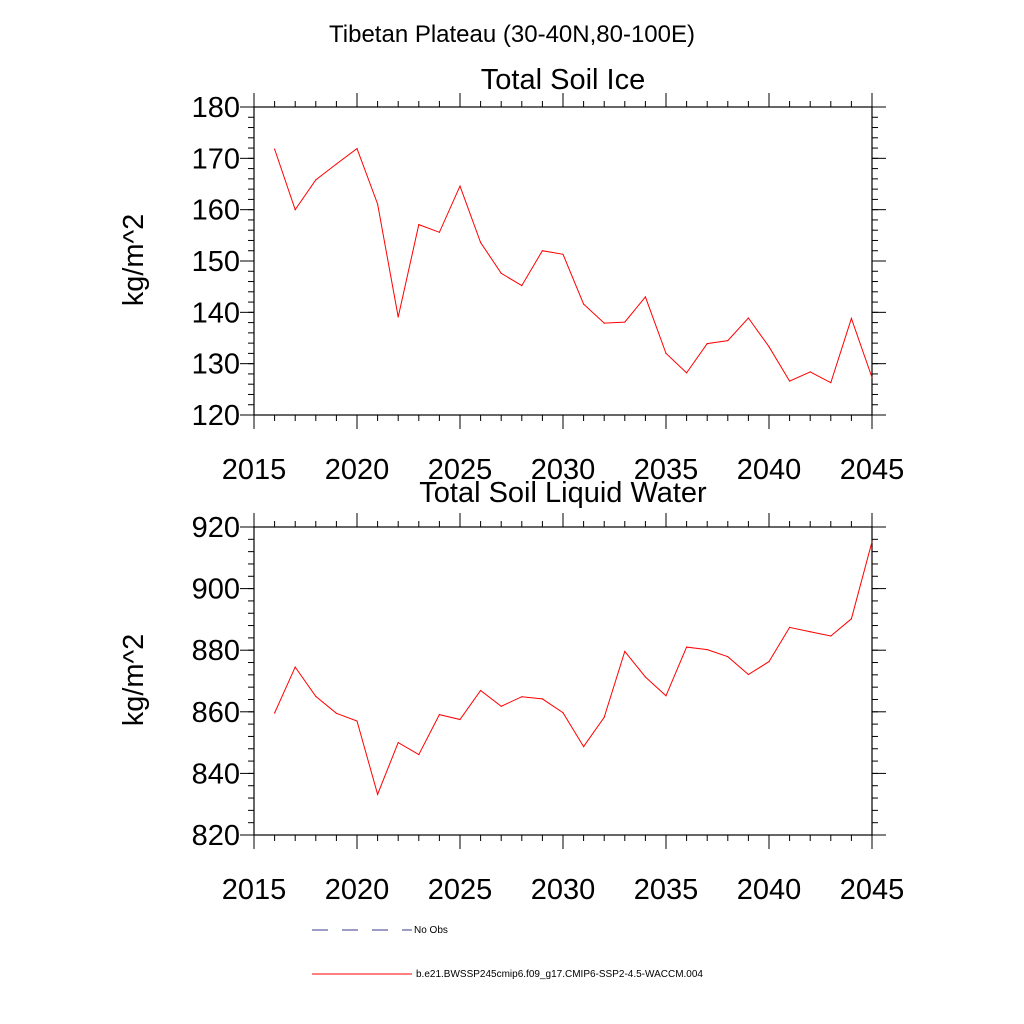  I want to click on y-tick-label: 840, so click(216, 774).